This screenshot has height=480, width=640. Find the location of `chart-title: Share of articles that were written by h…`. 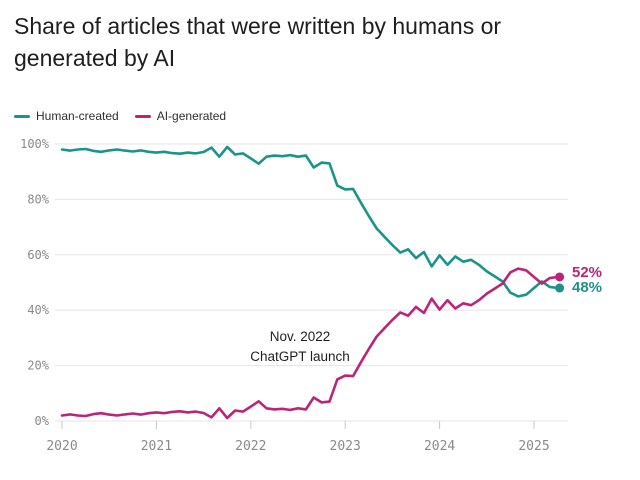

chart-title: Share of articles that were written by h… is located at coordinates (314, 42).